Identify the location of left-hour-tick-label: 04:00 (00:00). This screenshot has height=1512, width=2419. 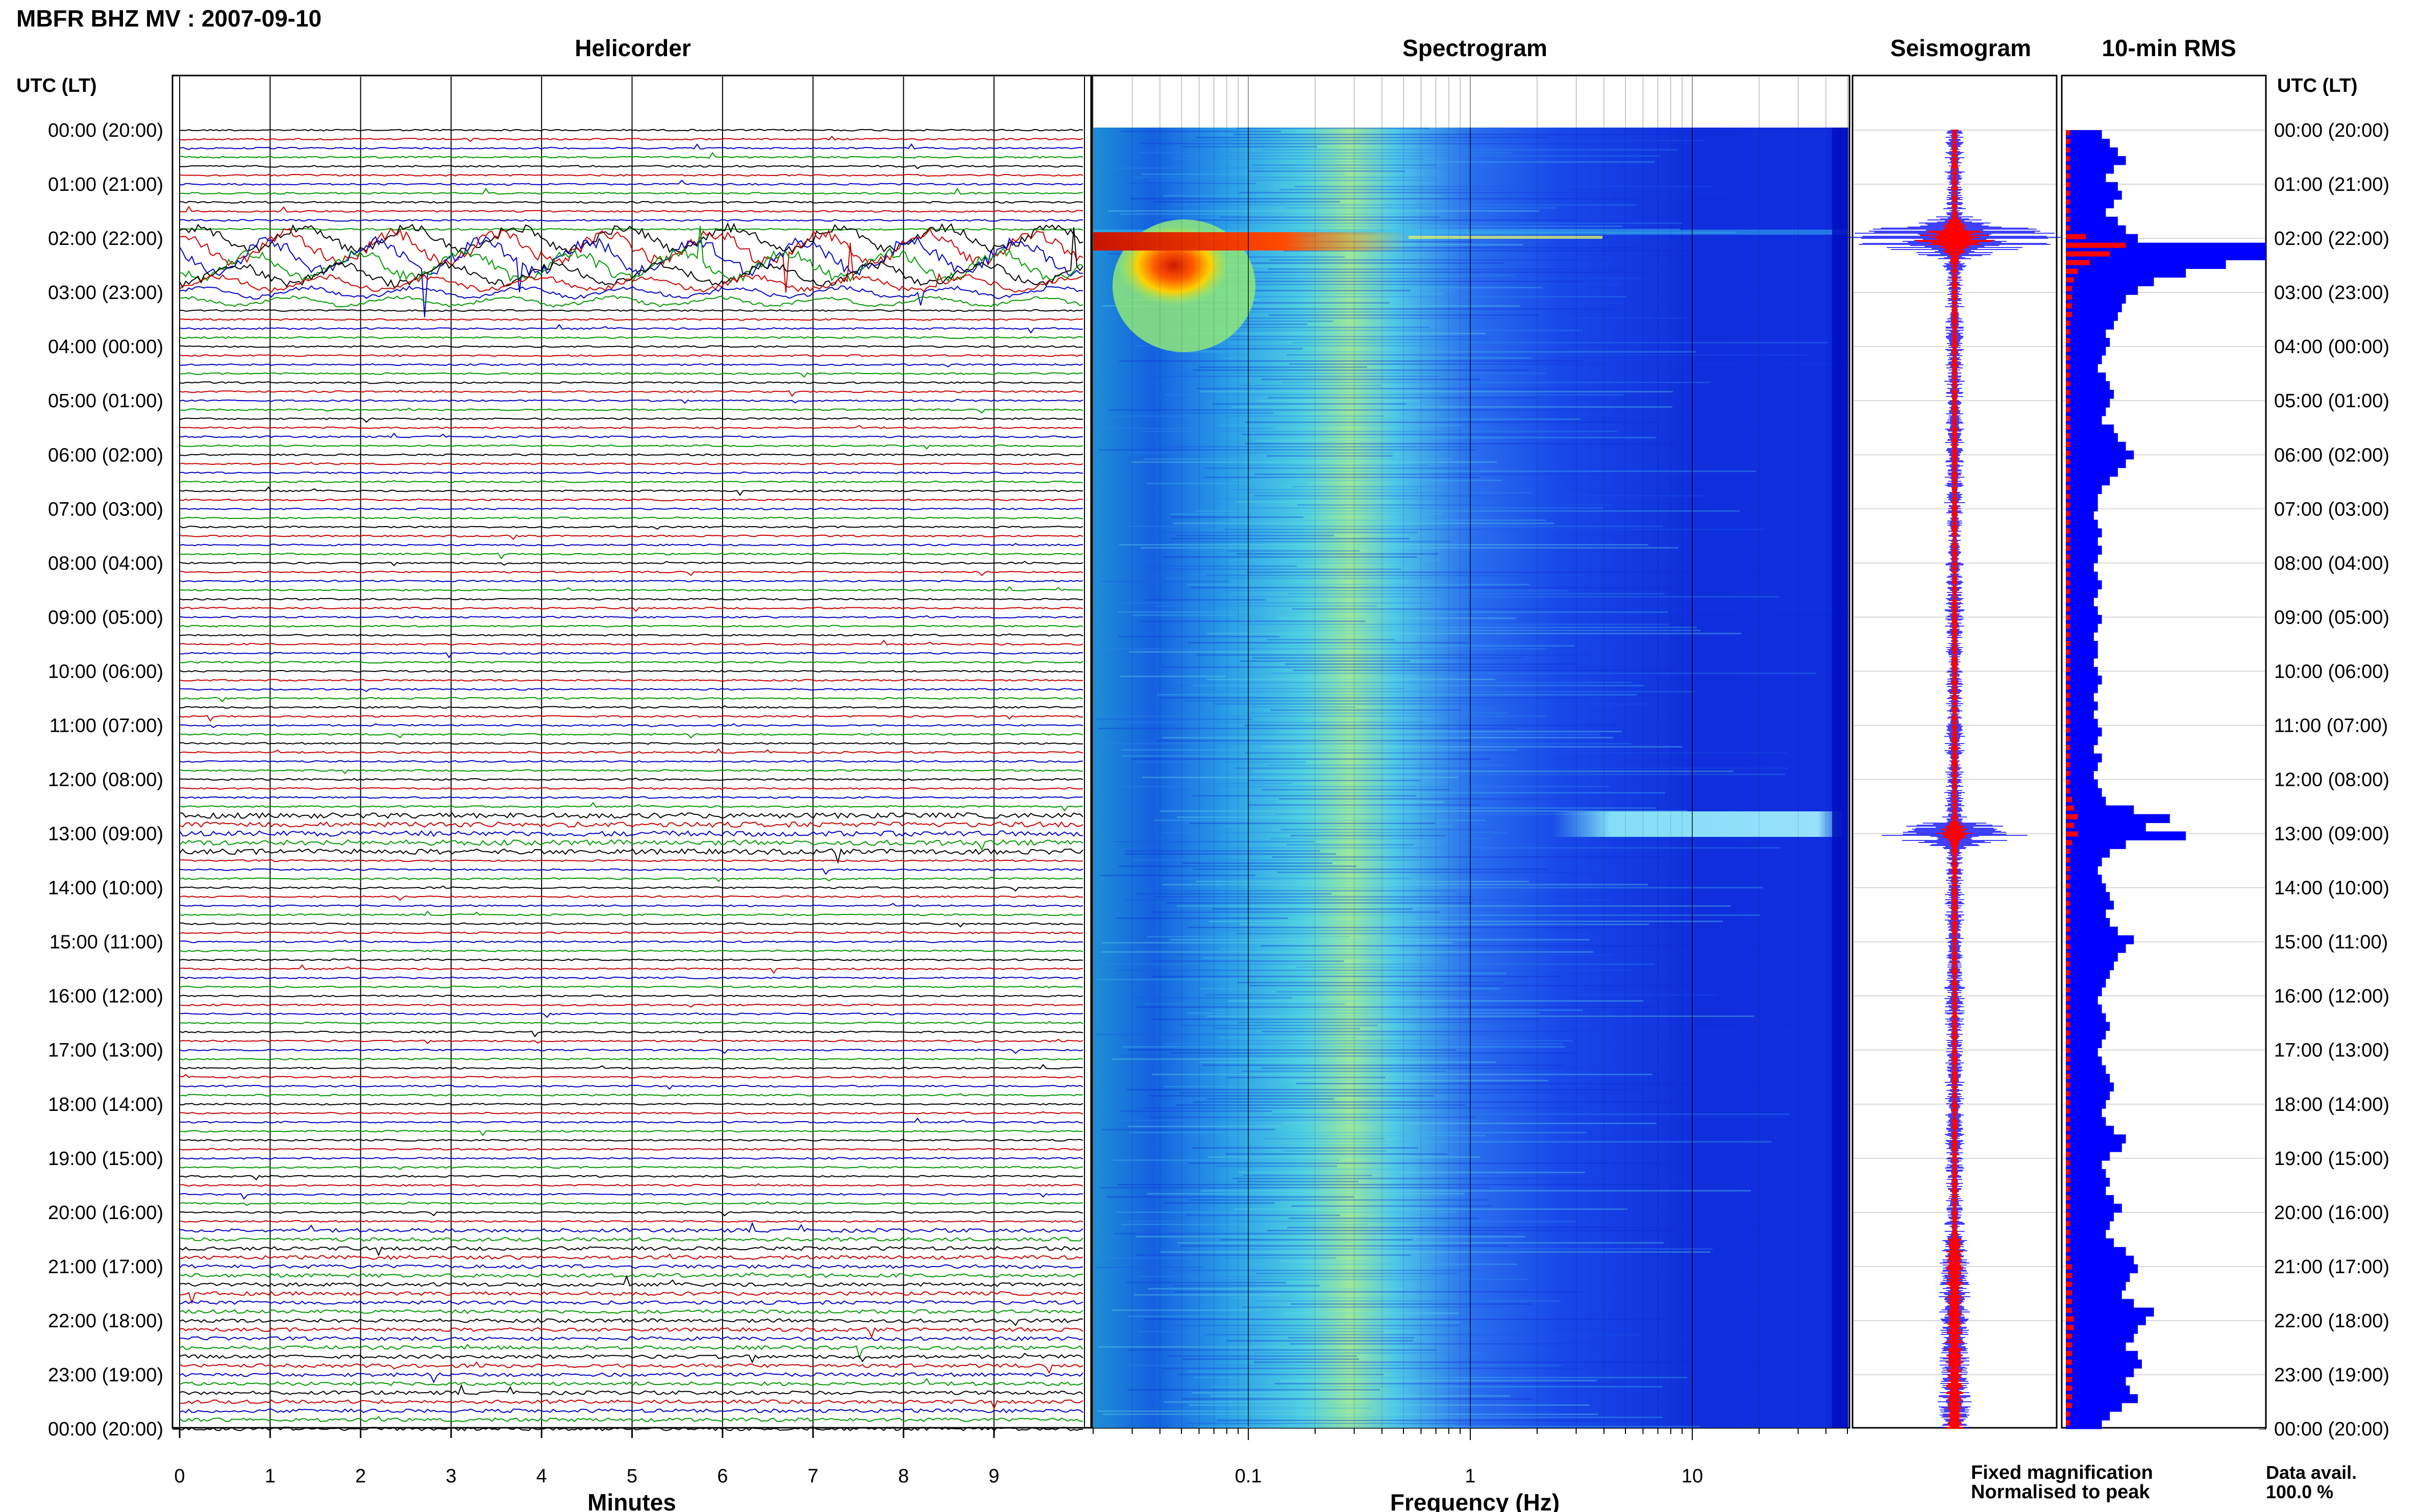
(105, 347).